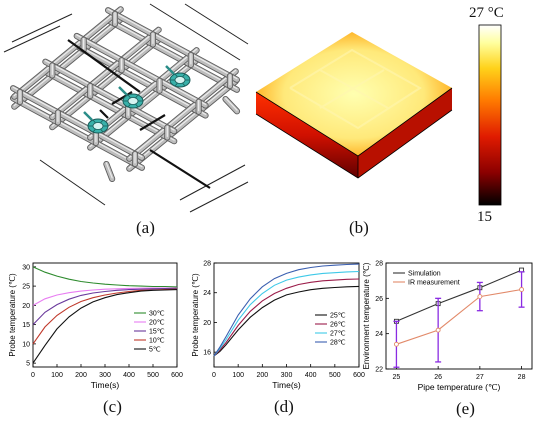 The image size is (550, 425). What do you see at coordinates (434, 283) in the screenshot?
I see `legend-label: IR measurement` at bounding box center [434, 283].